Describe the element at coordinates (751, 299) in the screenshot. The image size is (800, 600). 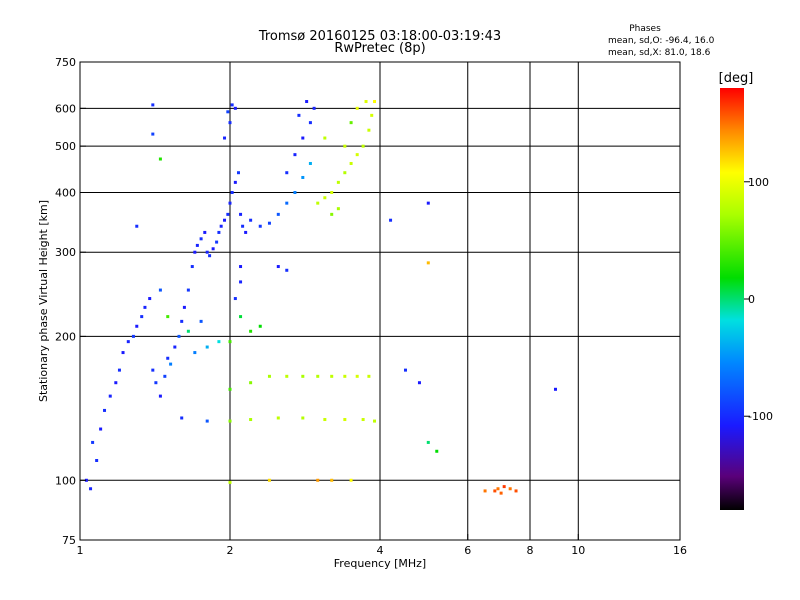
I see `colorbar-tick-label: 0` at that location.